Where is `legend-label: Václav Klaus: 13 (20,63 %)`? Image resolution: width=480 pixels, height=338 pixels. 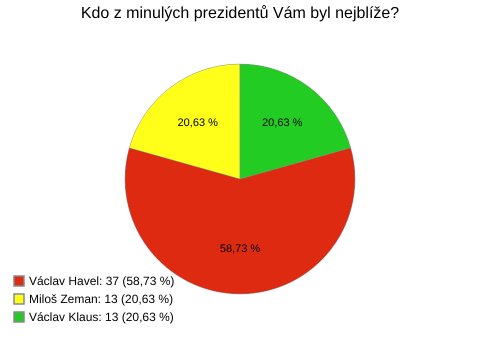
legend-label: Václav Klaus: 13 (20,63 %) is located at coordinates (101, 317).